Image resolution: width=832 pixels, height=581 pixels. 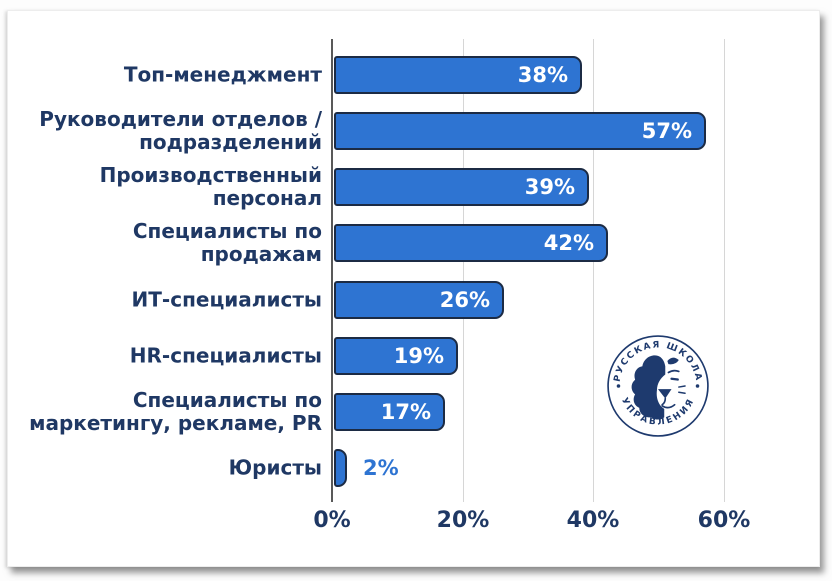 What do you see at coordinates (210, 186) in the screenshot?
I see `category-label: Производственный персонал` at bounding box center [210, 186].